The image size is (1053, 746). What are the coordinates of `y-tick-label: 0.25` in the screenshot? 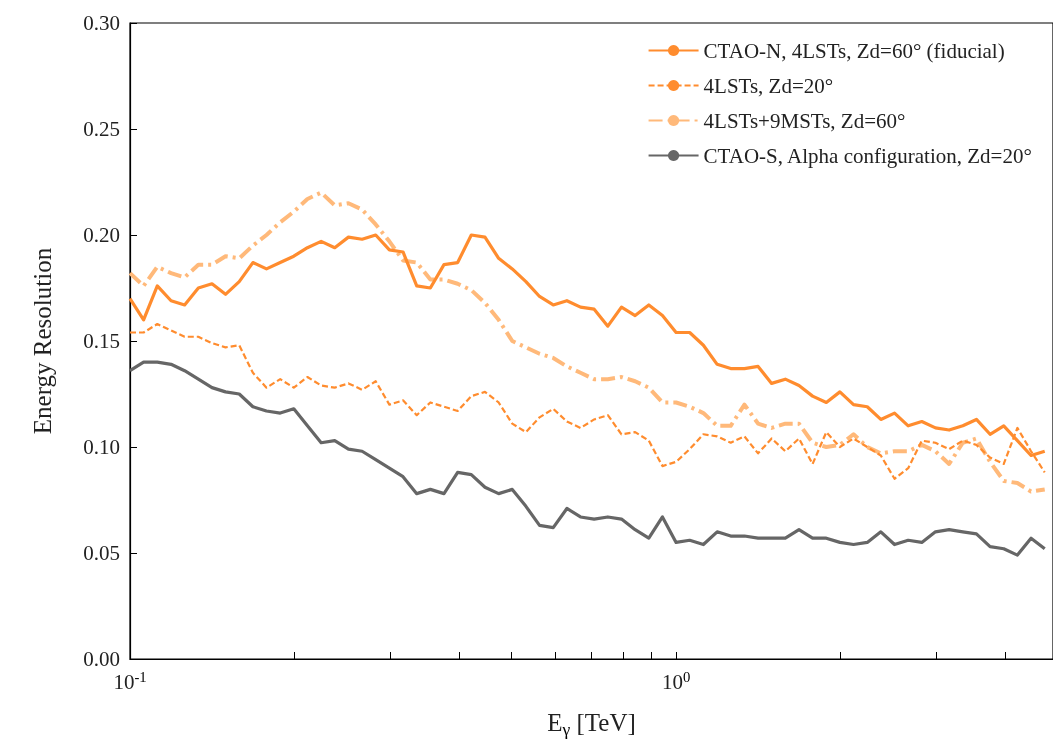 It's located at (101, 129).